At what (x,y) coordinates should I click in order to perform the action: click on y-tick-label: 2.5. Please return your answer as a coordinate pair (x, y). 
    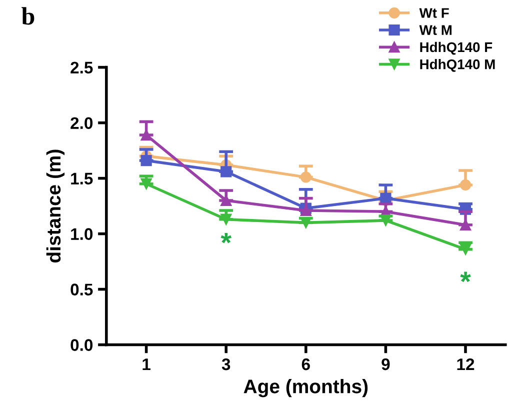
    Looking at the image, I should click on (81, 68).